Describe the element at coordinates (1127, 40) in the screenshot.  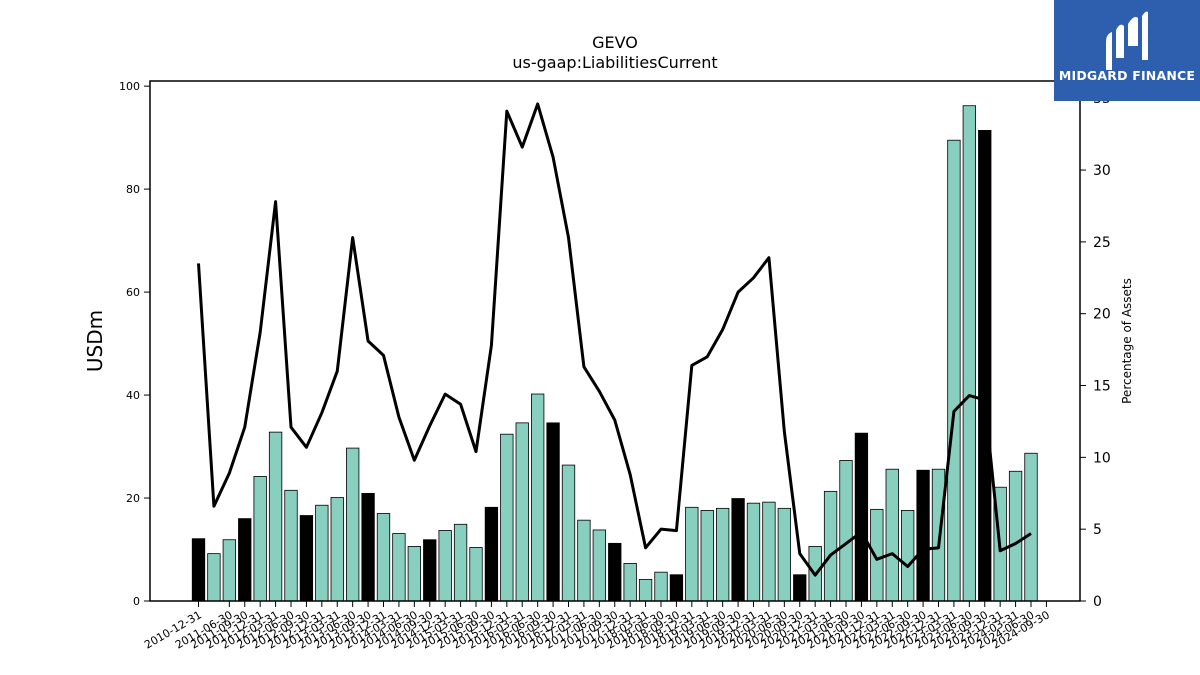
I see `logo-mark-icon` at that location.